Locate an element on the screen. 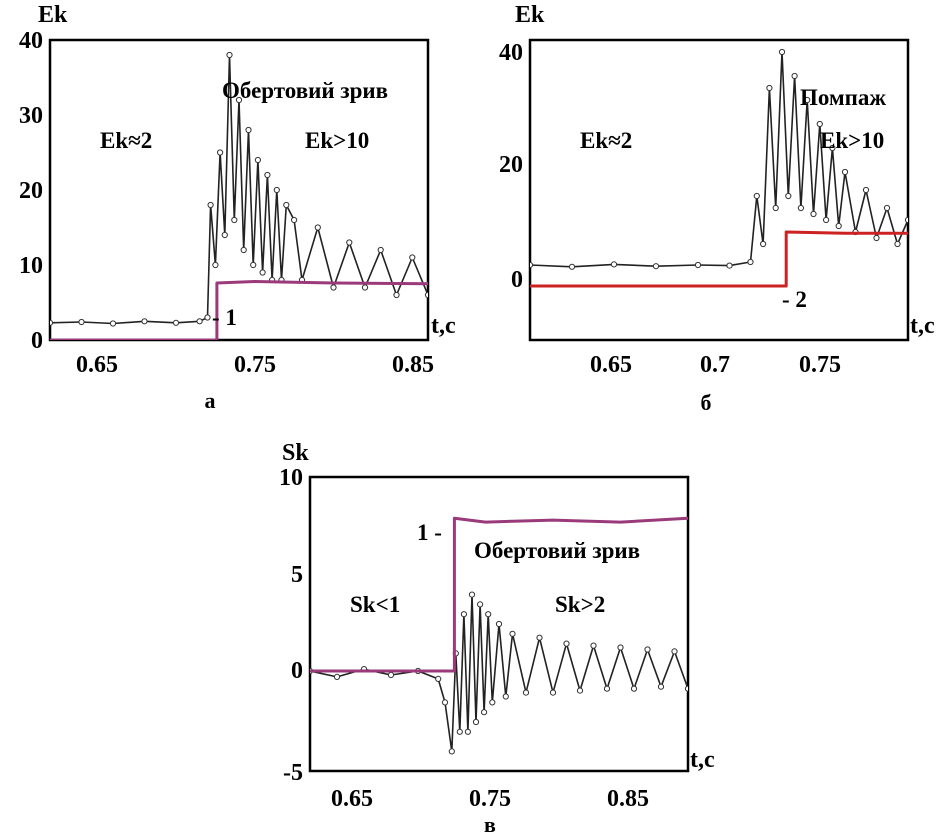 This screenshot has height=837, width=950. chart-b-frame is located at coordinates (719, 190).